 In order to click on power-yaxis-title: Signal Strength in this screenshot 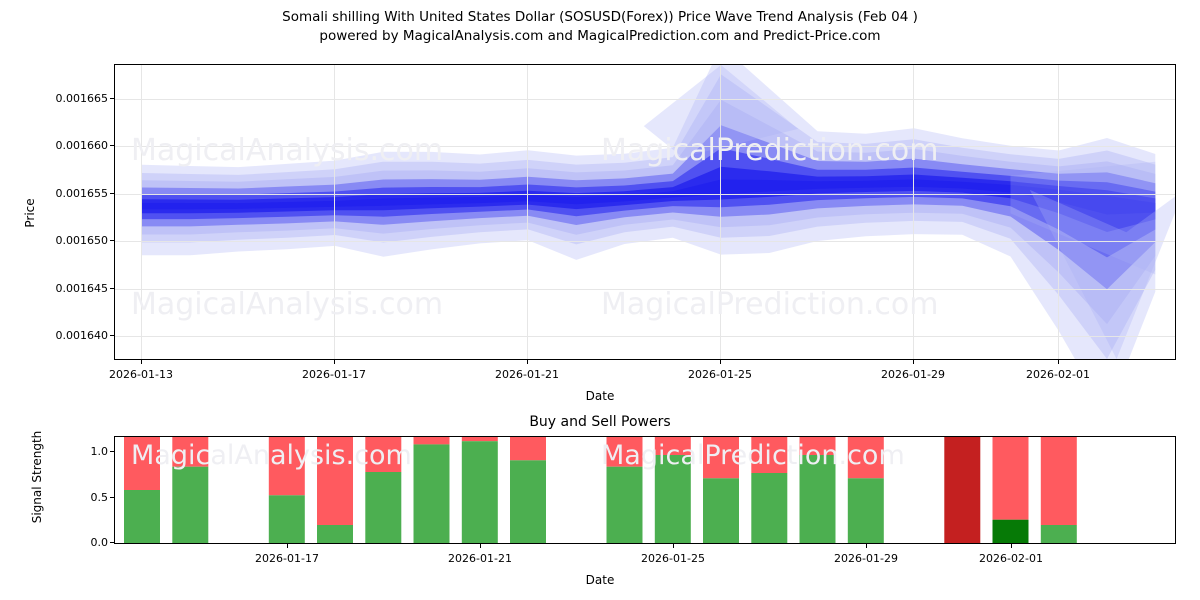, I will do `click(37, 477)`.